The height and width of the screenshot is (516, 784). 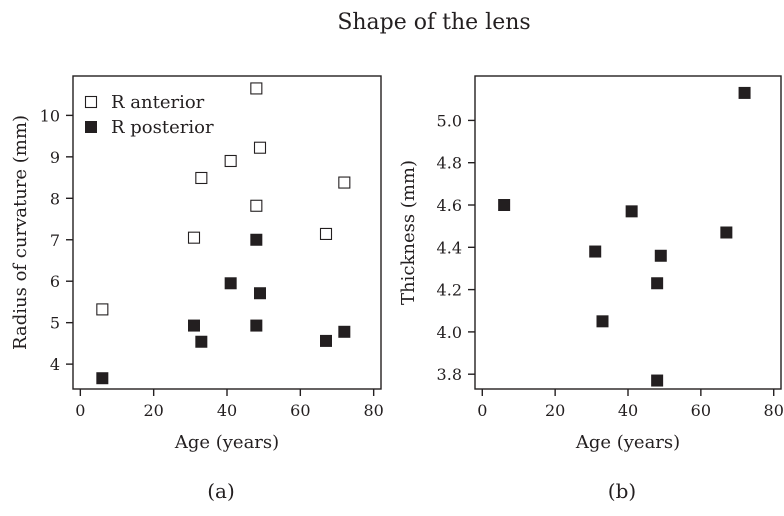 What do you see at coordinates (449, 120) in the screenshot?
I see `y-tick-label: 5.0` at bounding box center [449, 120].